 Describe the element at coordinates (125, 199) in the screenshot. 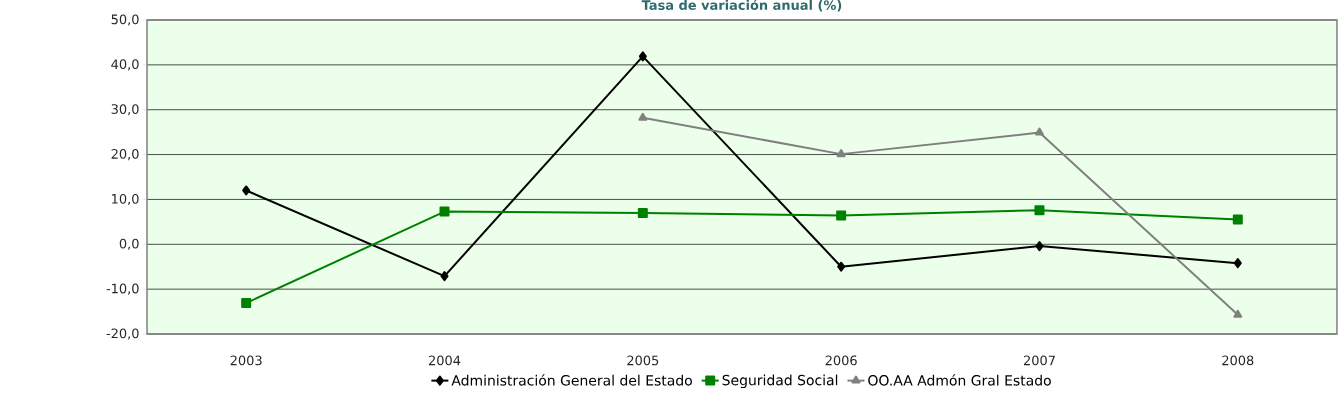

I see `y-tick-label: 10,0` at that location.